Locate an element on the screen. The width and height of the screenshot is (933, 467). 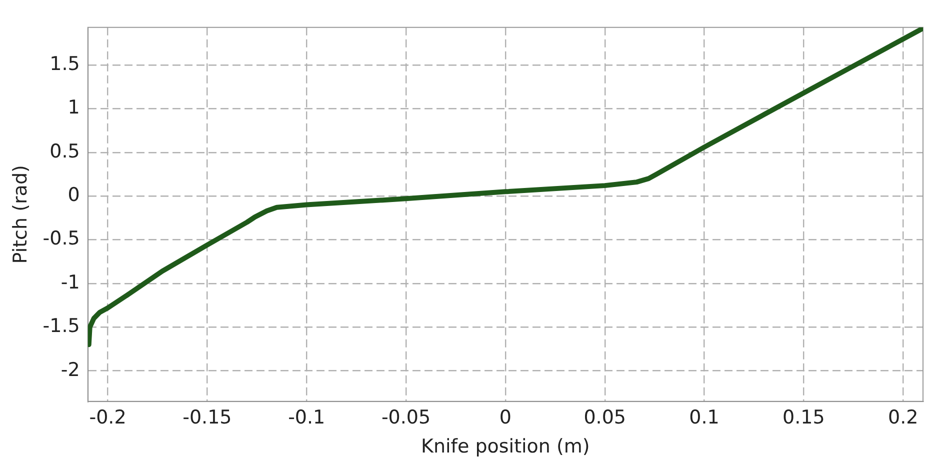
x-tick-label: 0 is located at coordinates (505, 417).